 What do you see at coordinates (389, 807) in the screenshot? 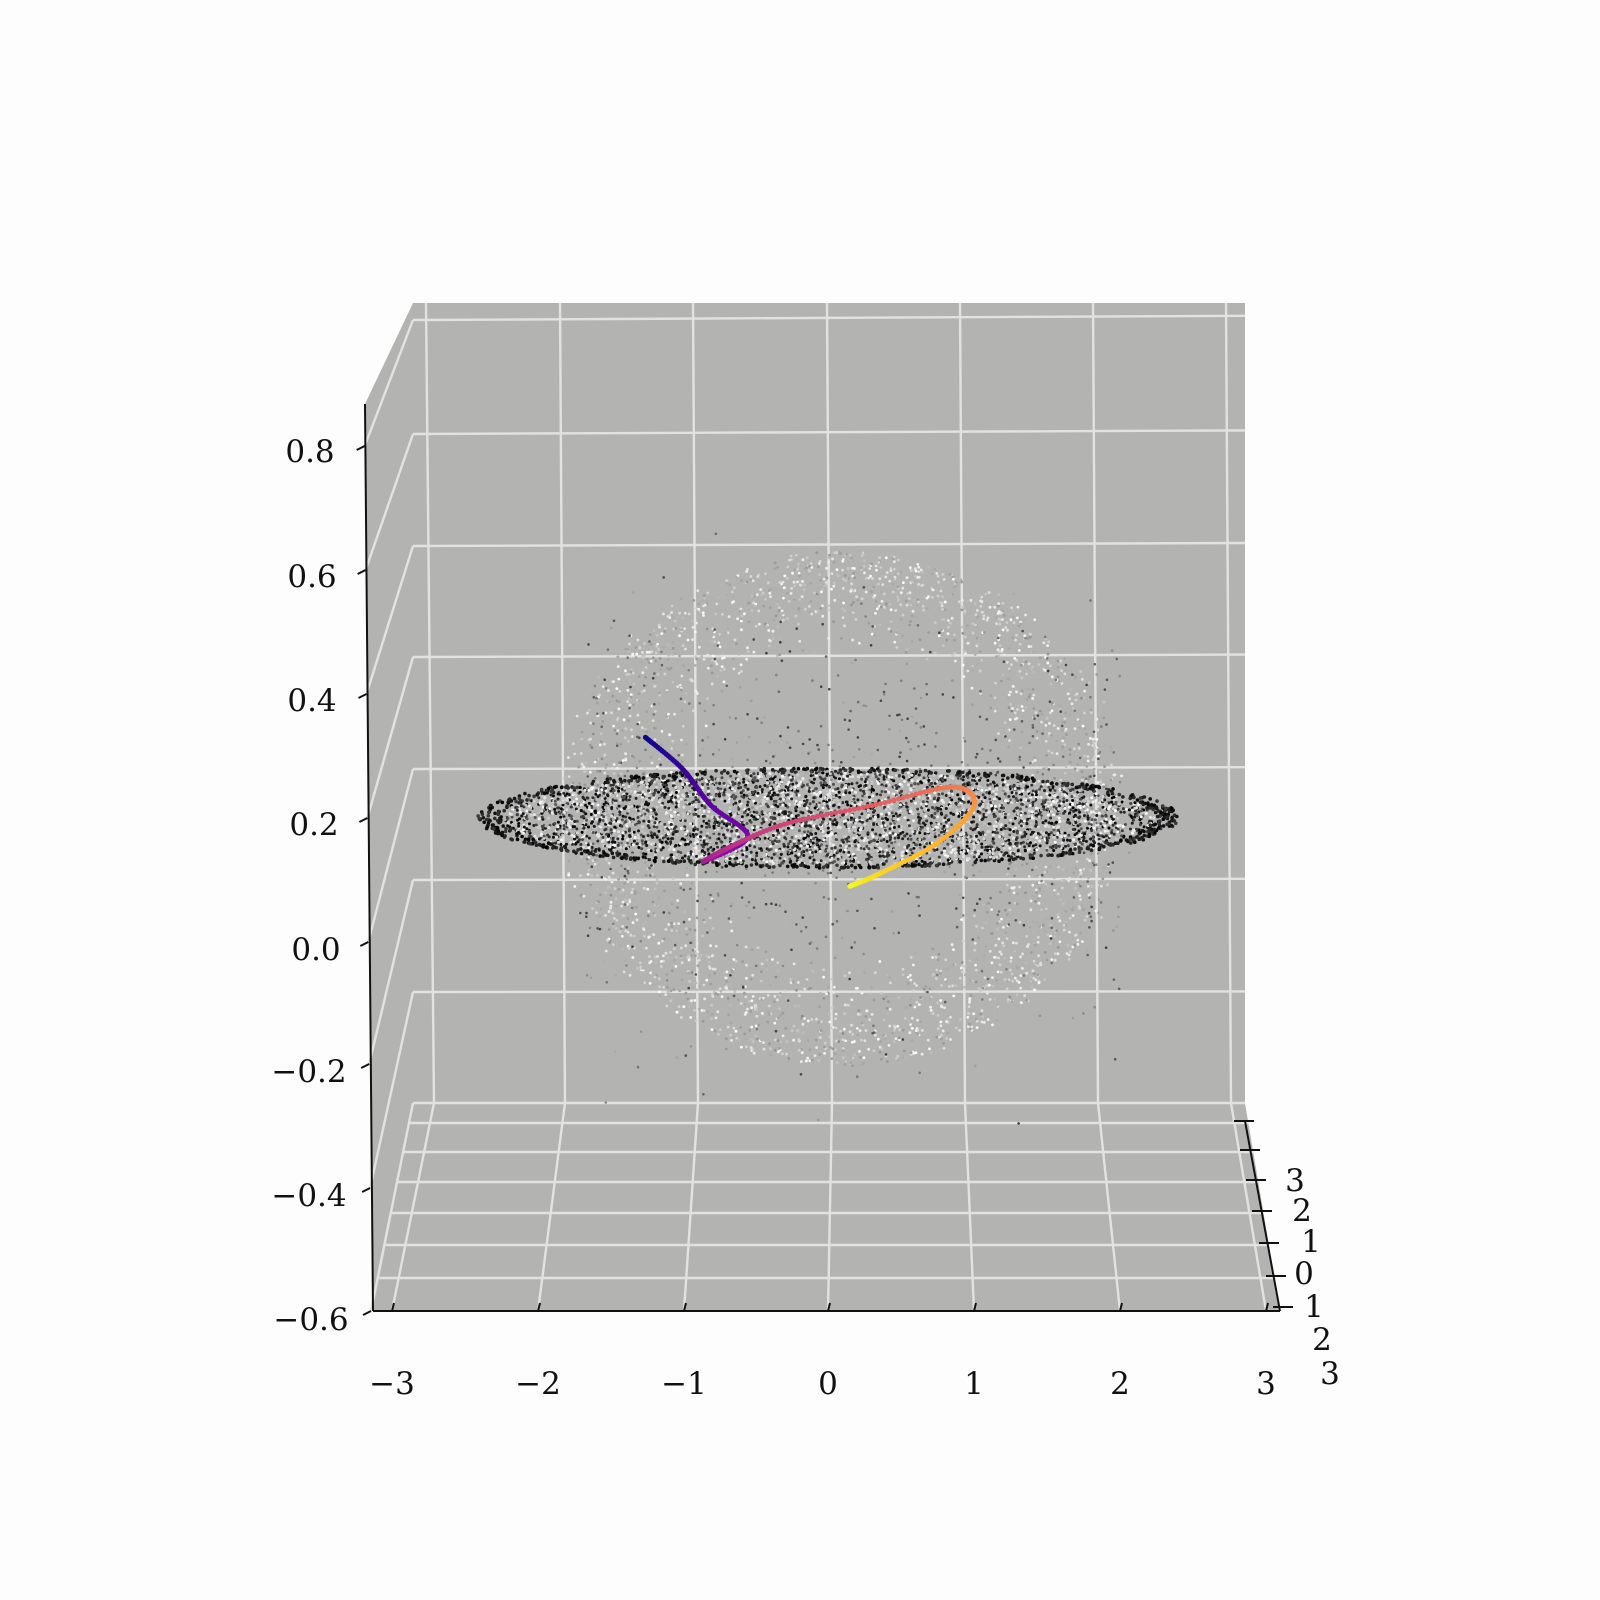
I see `left-pane` at bounding box center [389, 807].